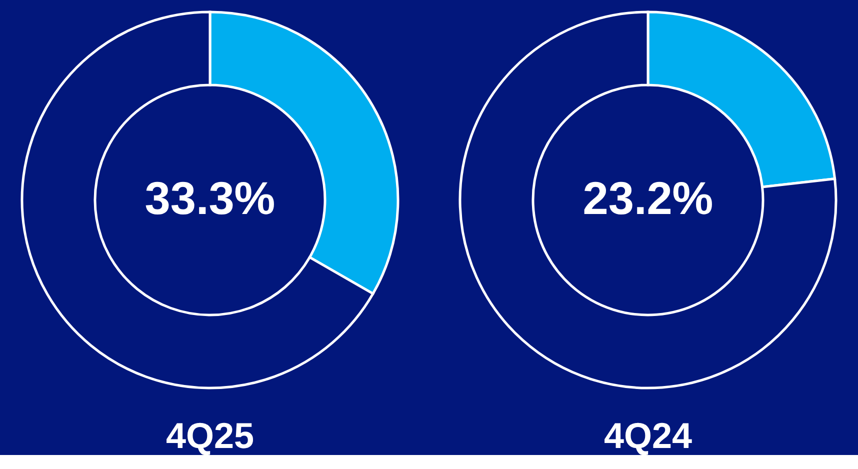 The height and width of the screenshot is (469, 858). I want to click on data-label: 23.2%, so click(648, 198).